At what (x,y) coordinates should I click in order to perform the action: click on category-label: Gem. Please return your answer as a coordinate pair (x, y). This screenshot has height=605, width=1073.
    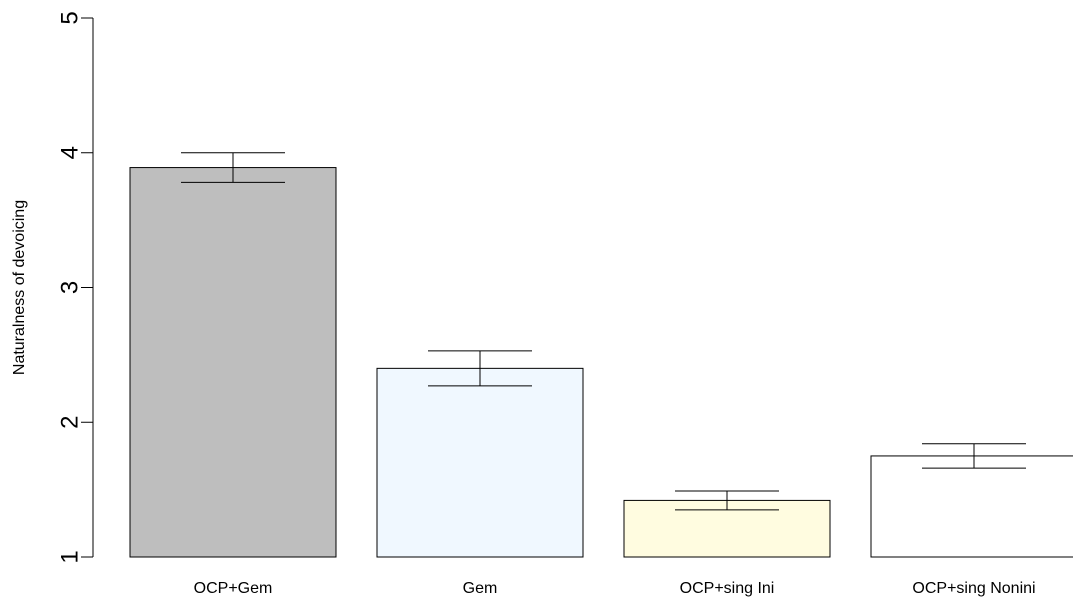
    Looking at the image, I should click on (480, 588).